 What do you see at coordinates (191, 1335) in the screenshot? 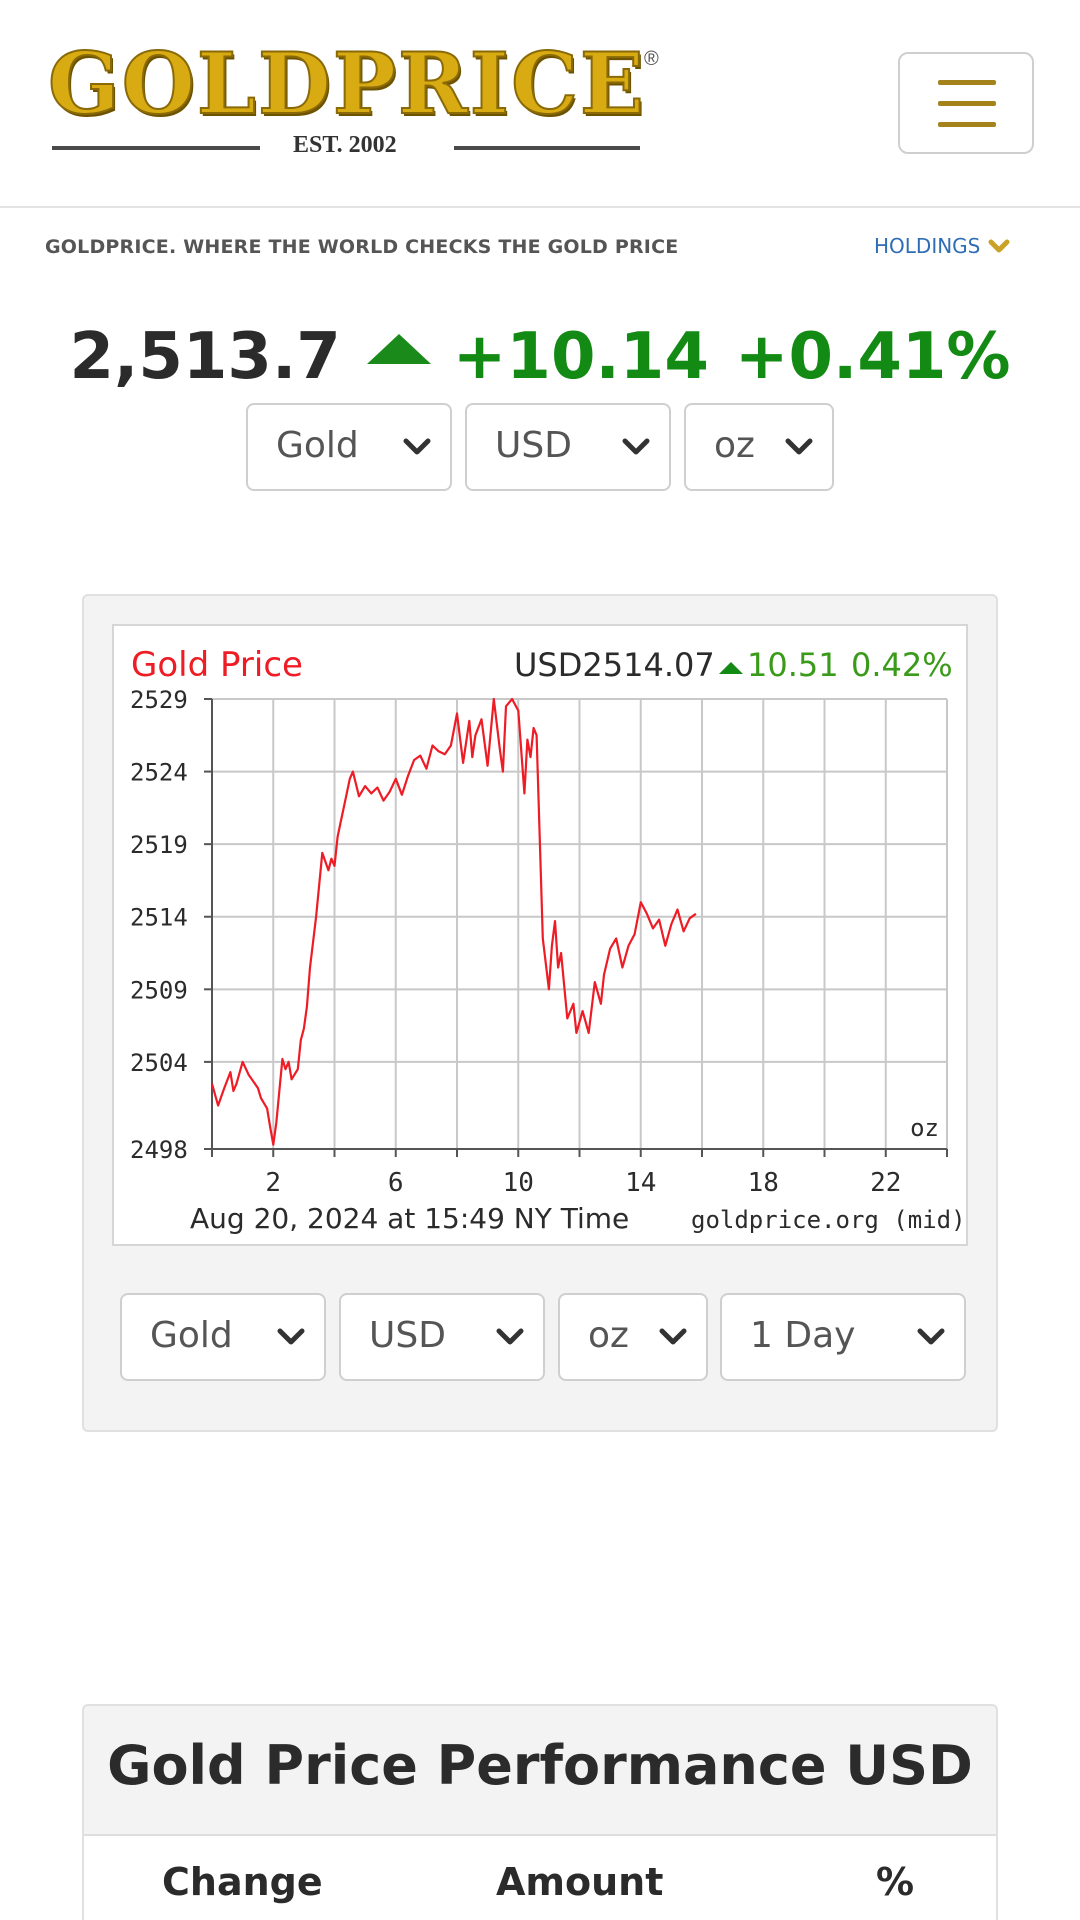
I see `chart-metal-select-value: Gold` at bounding box center [191, 1335].